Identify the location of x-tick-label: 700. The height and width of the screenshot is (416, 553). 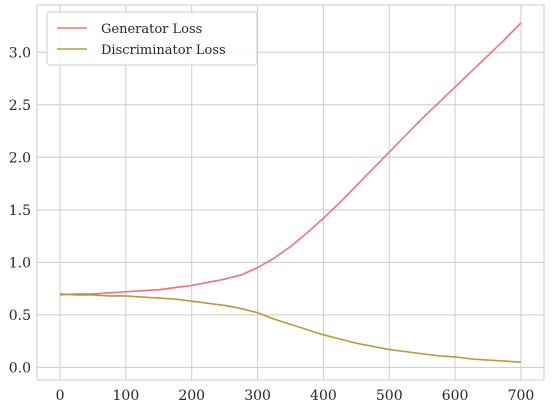
(521, 396).